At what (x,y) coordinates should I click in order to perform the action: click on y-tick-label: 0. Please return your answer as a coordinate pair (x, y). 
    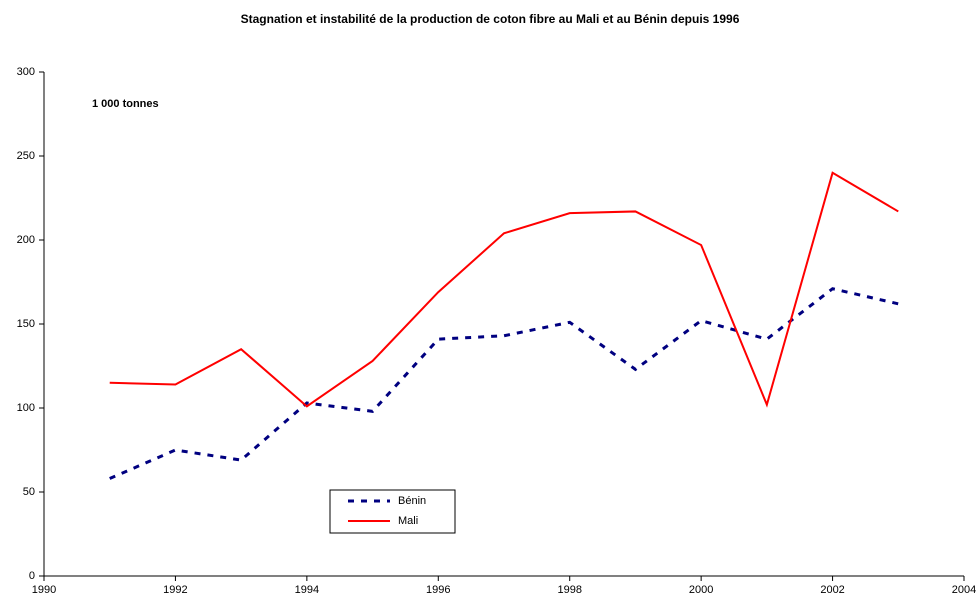
    Looking at the image, I should click on (32, 576).